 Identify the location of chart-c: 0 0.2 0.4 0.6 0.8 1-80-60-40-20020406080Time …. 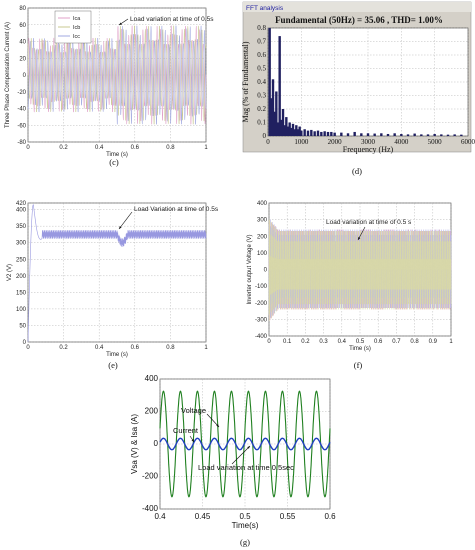
(109, 86).